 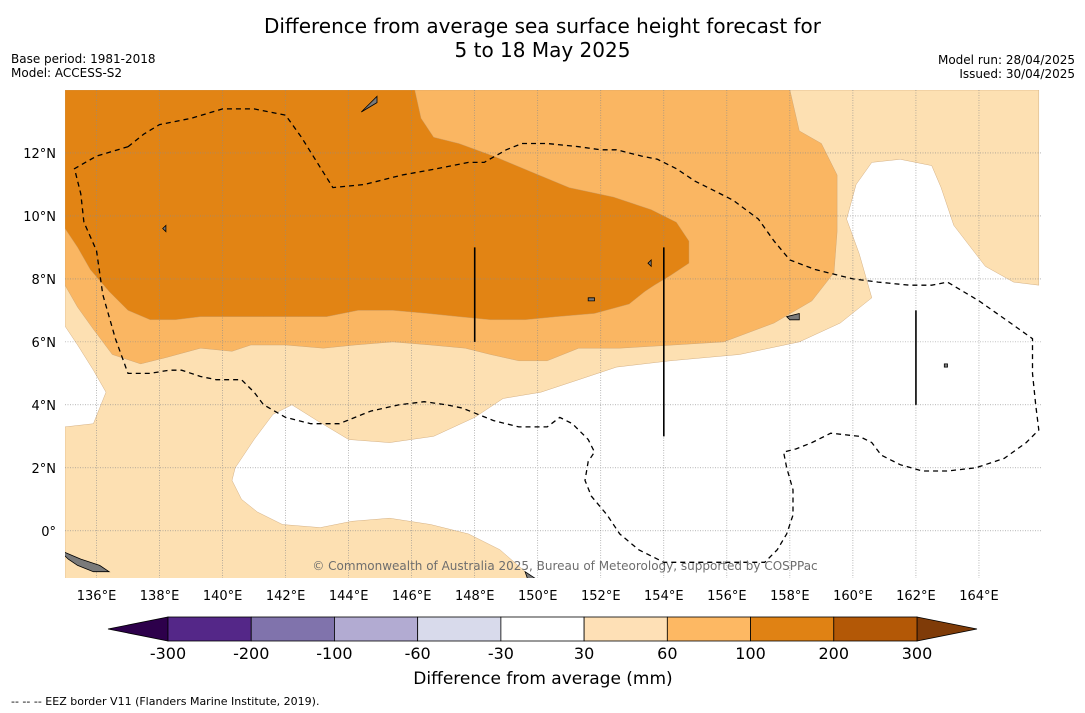 What do you see at coordinates (168, 653) in the screenshot?
I see `colorbar-tick-label: -300` at bounding box center [168, 653].